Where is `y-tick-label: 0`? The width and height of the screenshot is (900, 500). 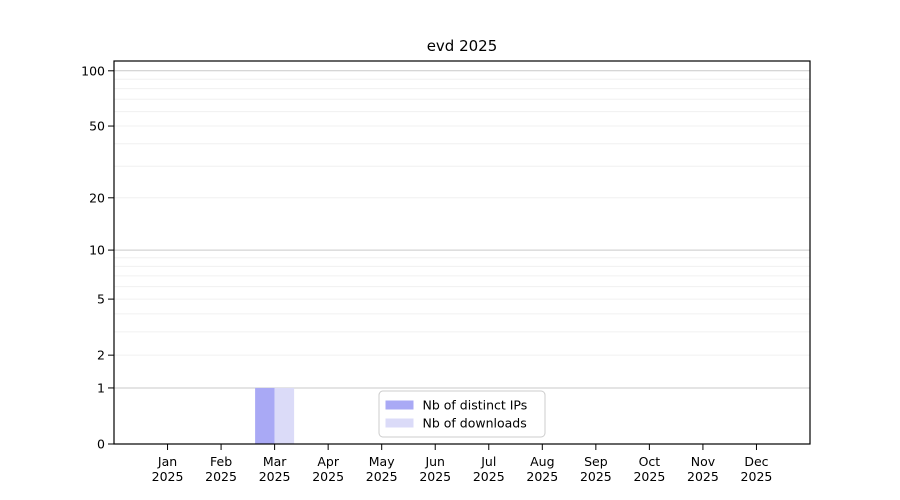 y-tick-label: 0 is located at coordinates (101, 444).